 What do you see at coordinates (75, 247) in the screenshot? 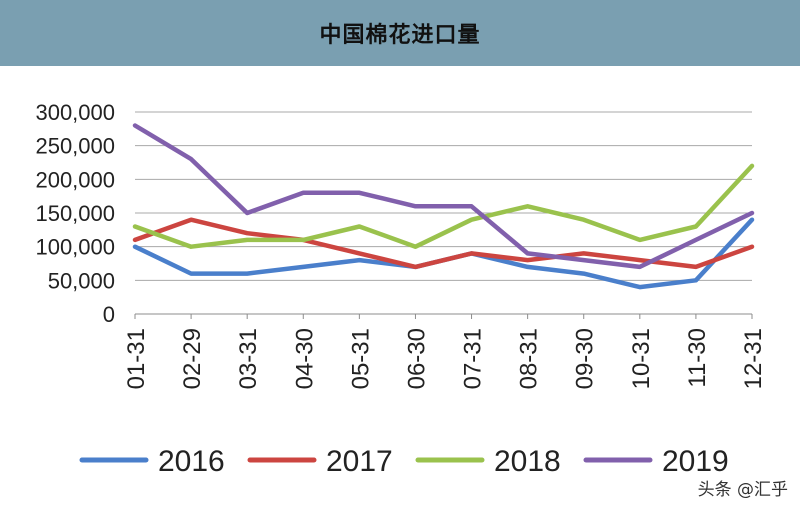
I see `y-tick-label: 100,000` at bounding box center [75, 247].